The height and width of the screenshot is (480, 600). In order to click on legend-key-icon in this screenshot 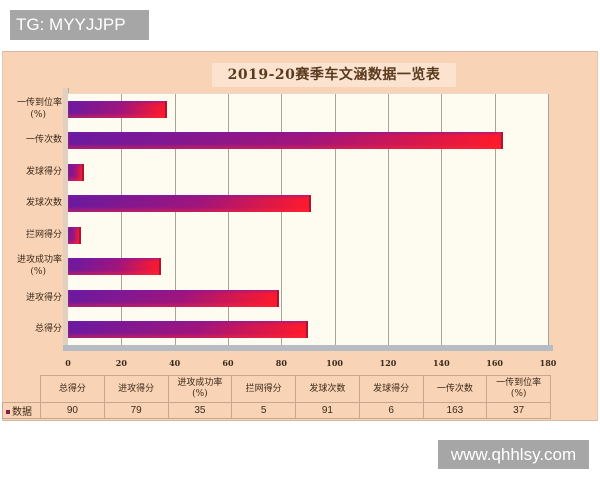, I will do `click(8, 412)`.